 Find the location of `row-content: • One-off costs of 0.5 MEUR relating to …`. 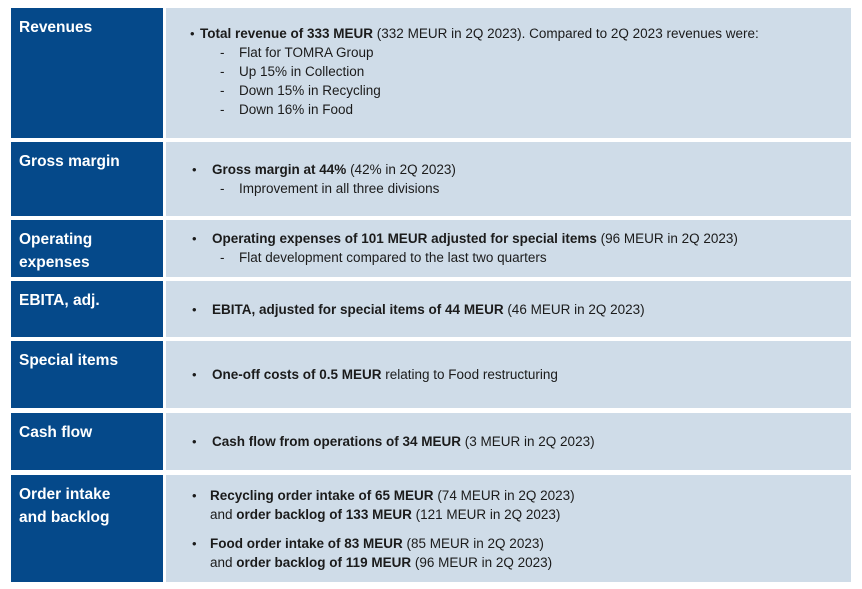

row-content: • One-off costs of 0.5 MEUR relating to … is located at coordinates (508, 374).